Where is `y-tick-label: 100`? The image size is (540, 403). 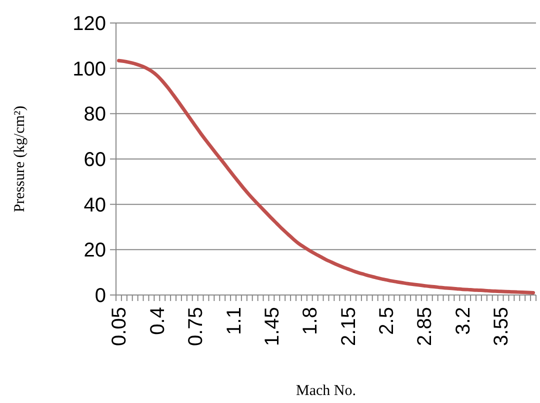
y-tick-label: 100 is located at coordinates (89, 69).